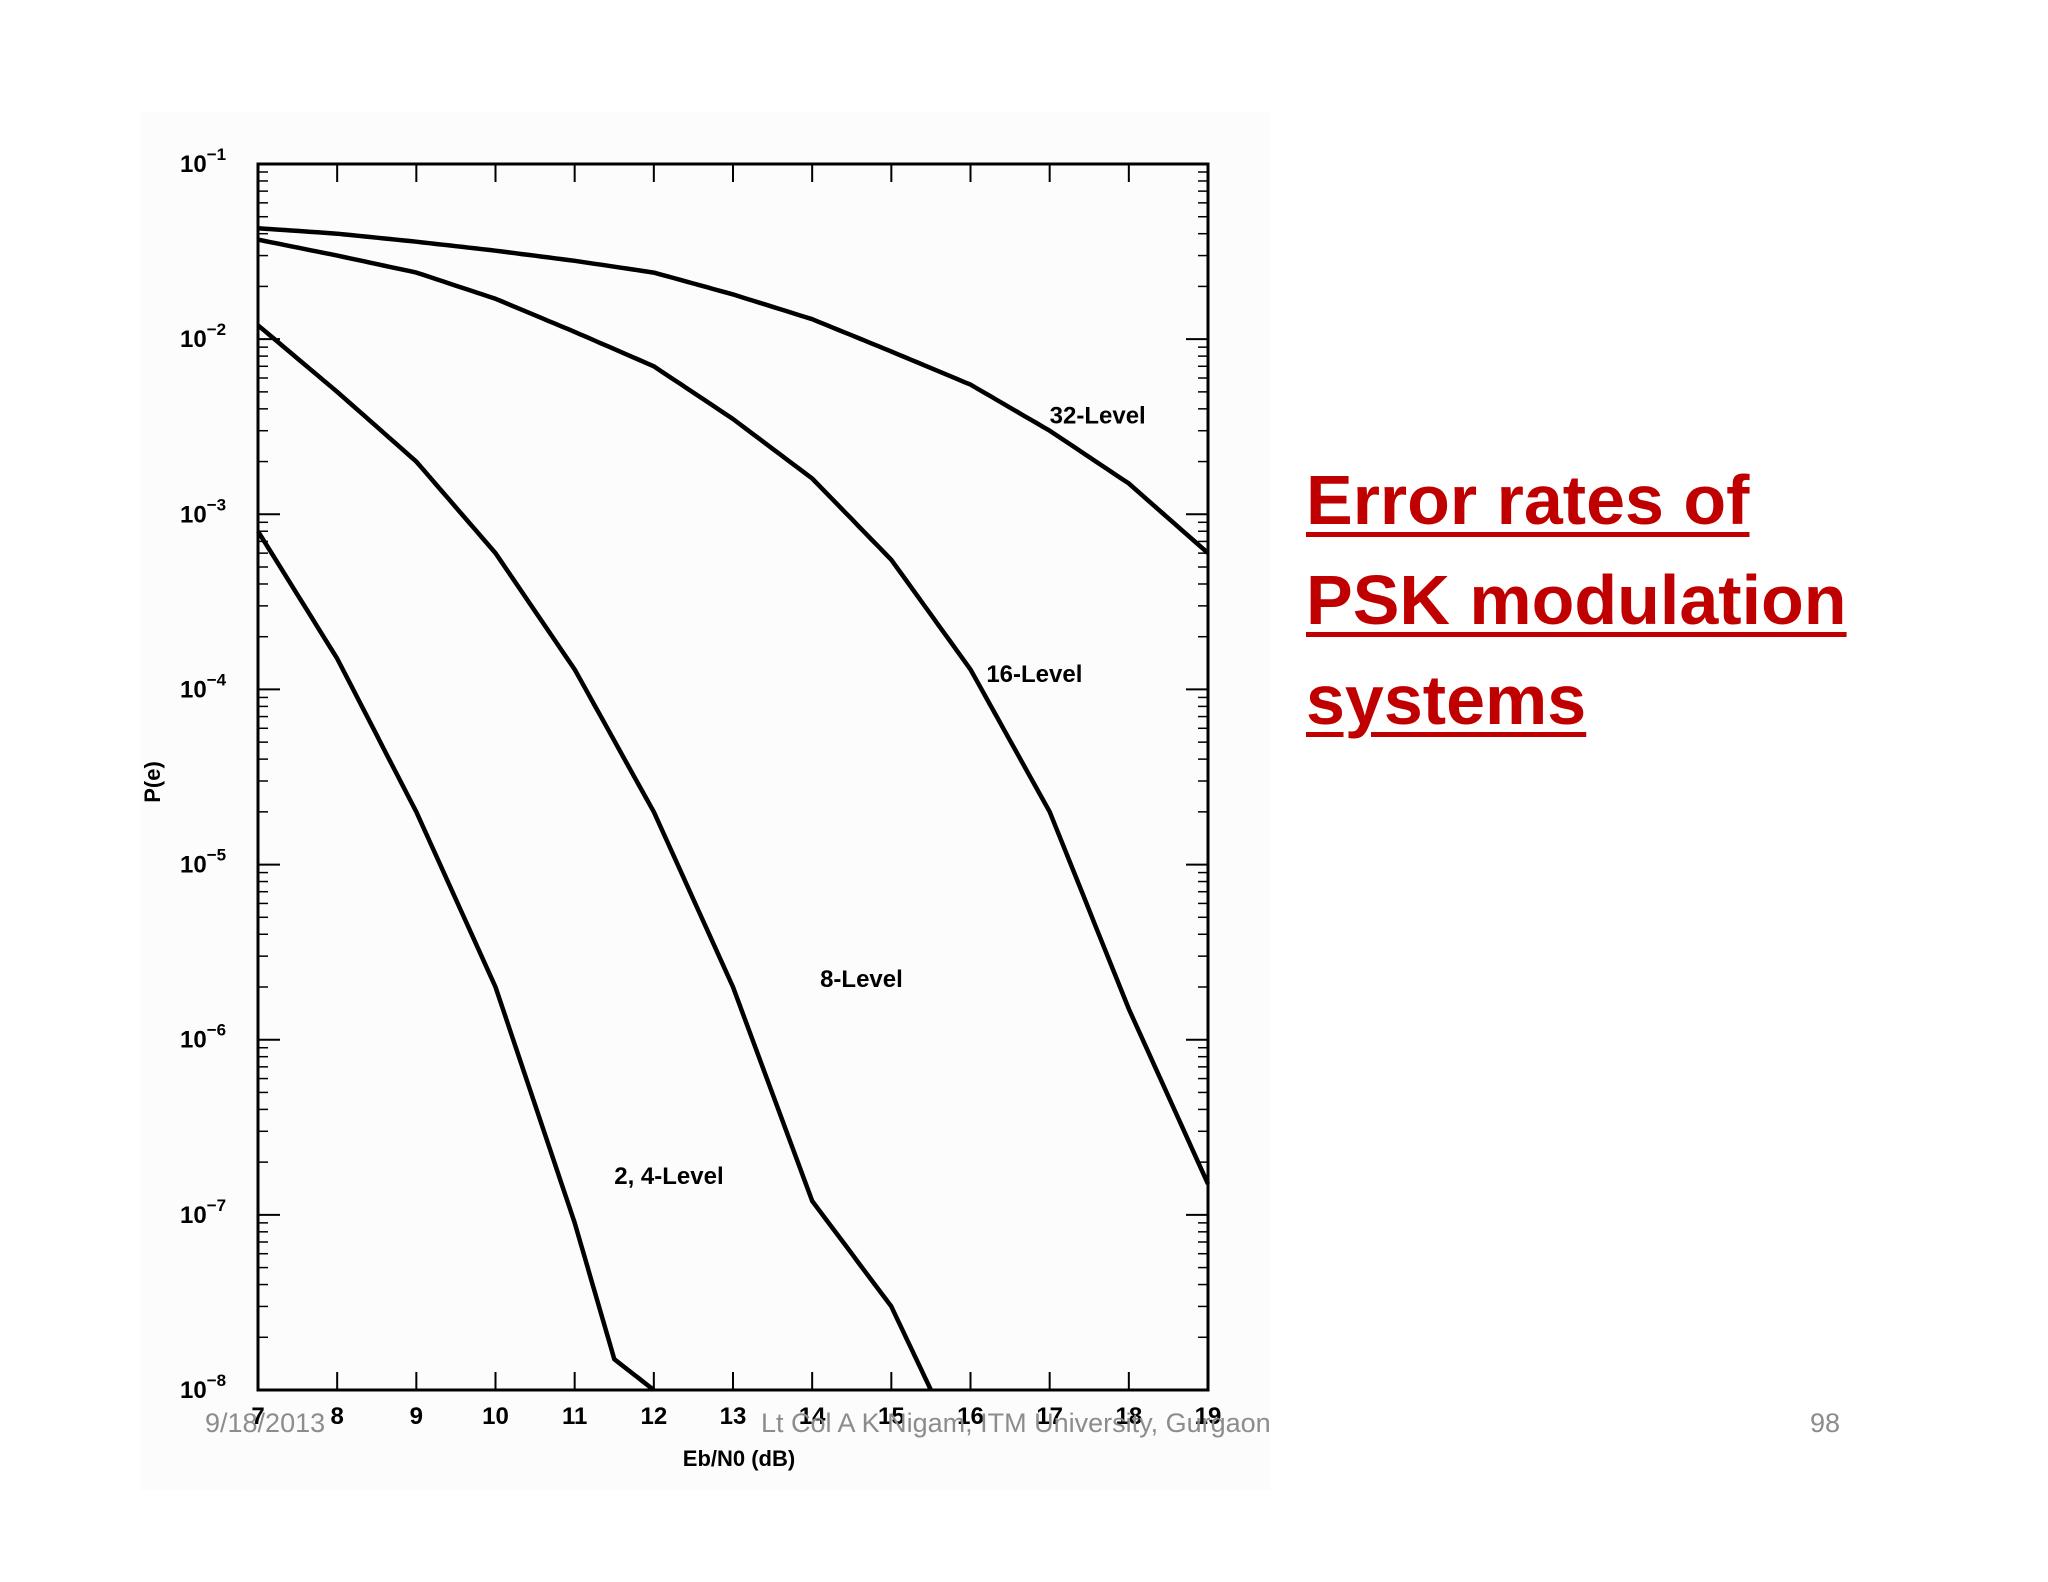  Describe the element at coordinates (203, 511) in the screenshot. I see `y-tick-label: 10⁻³` at that location.